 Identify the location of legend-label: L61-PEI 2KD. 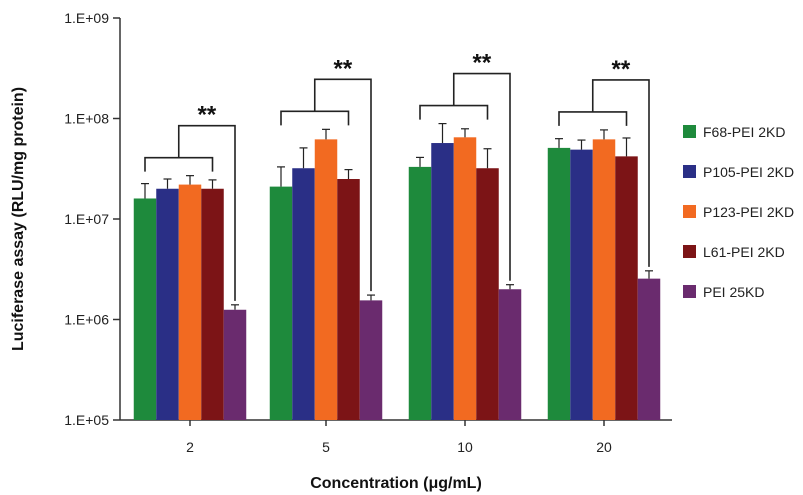
(744, 252).